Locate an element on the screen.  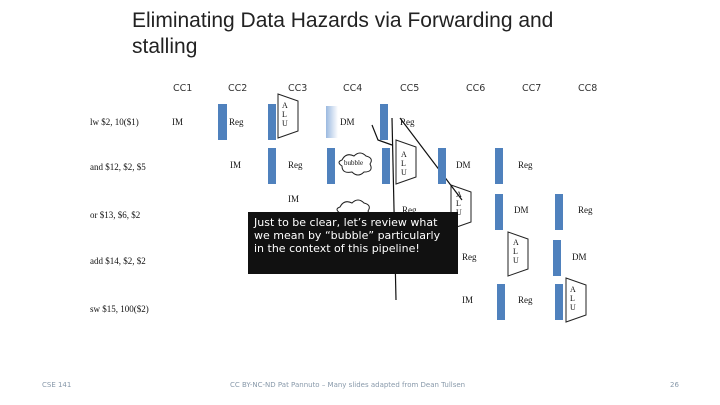
course-label: CSE 141 is located at coordinates (57, 385).